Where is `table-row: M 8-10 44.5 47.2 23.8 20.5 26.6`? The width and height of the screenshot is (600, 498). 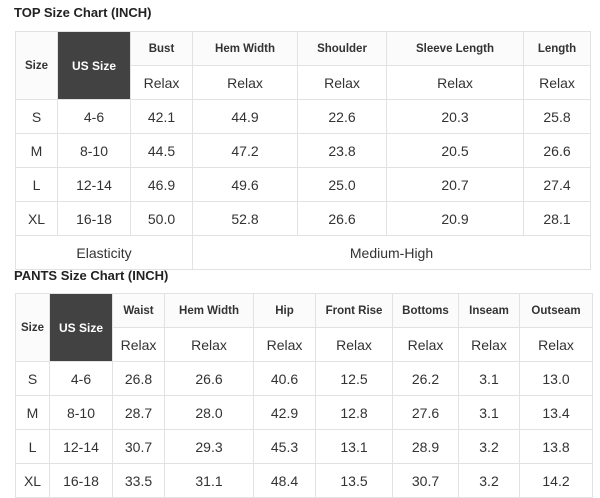 table-row: M 8-10 44.5 47.2 23.8 20.5 26.6 is located at coordinates (303, 150).